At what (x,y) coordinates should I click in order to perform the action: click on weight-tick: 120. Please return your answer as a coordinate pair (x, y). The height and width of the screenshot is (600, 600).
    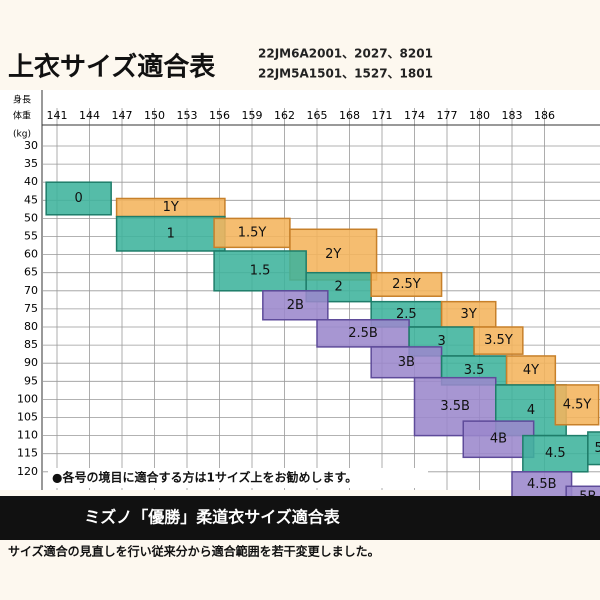
    Looking at the image, I should click on (27, 471).